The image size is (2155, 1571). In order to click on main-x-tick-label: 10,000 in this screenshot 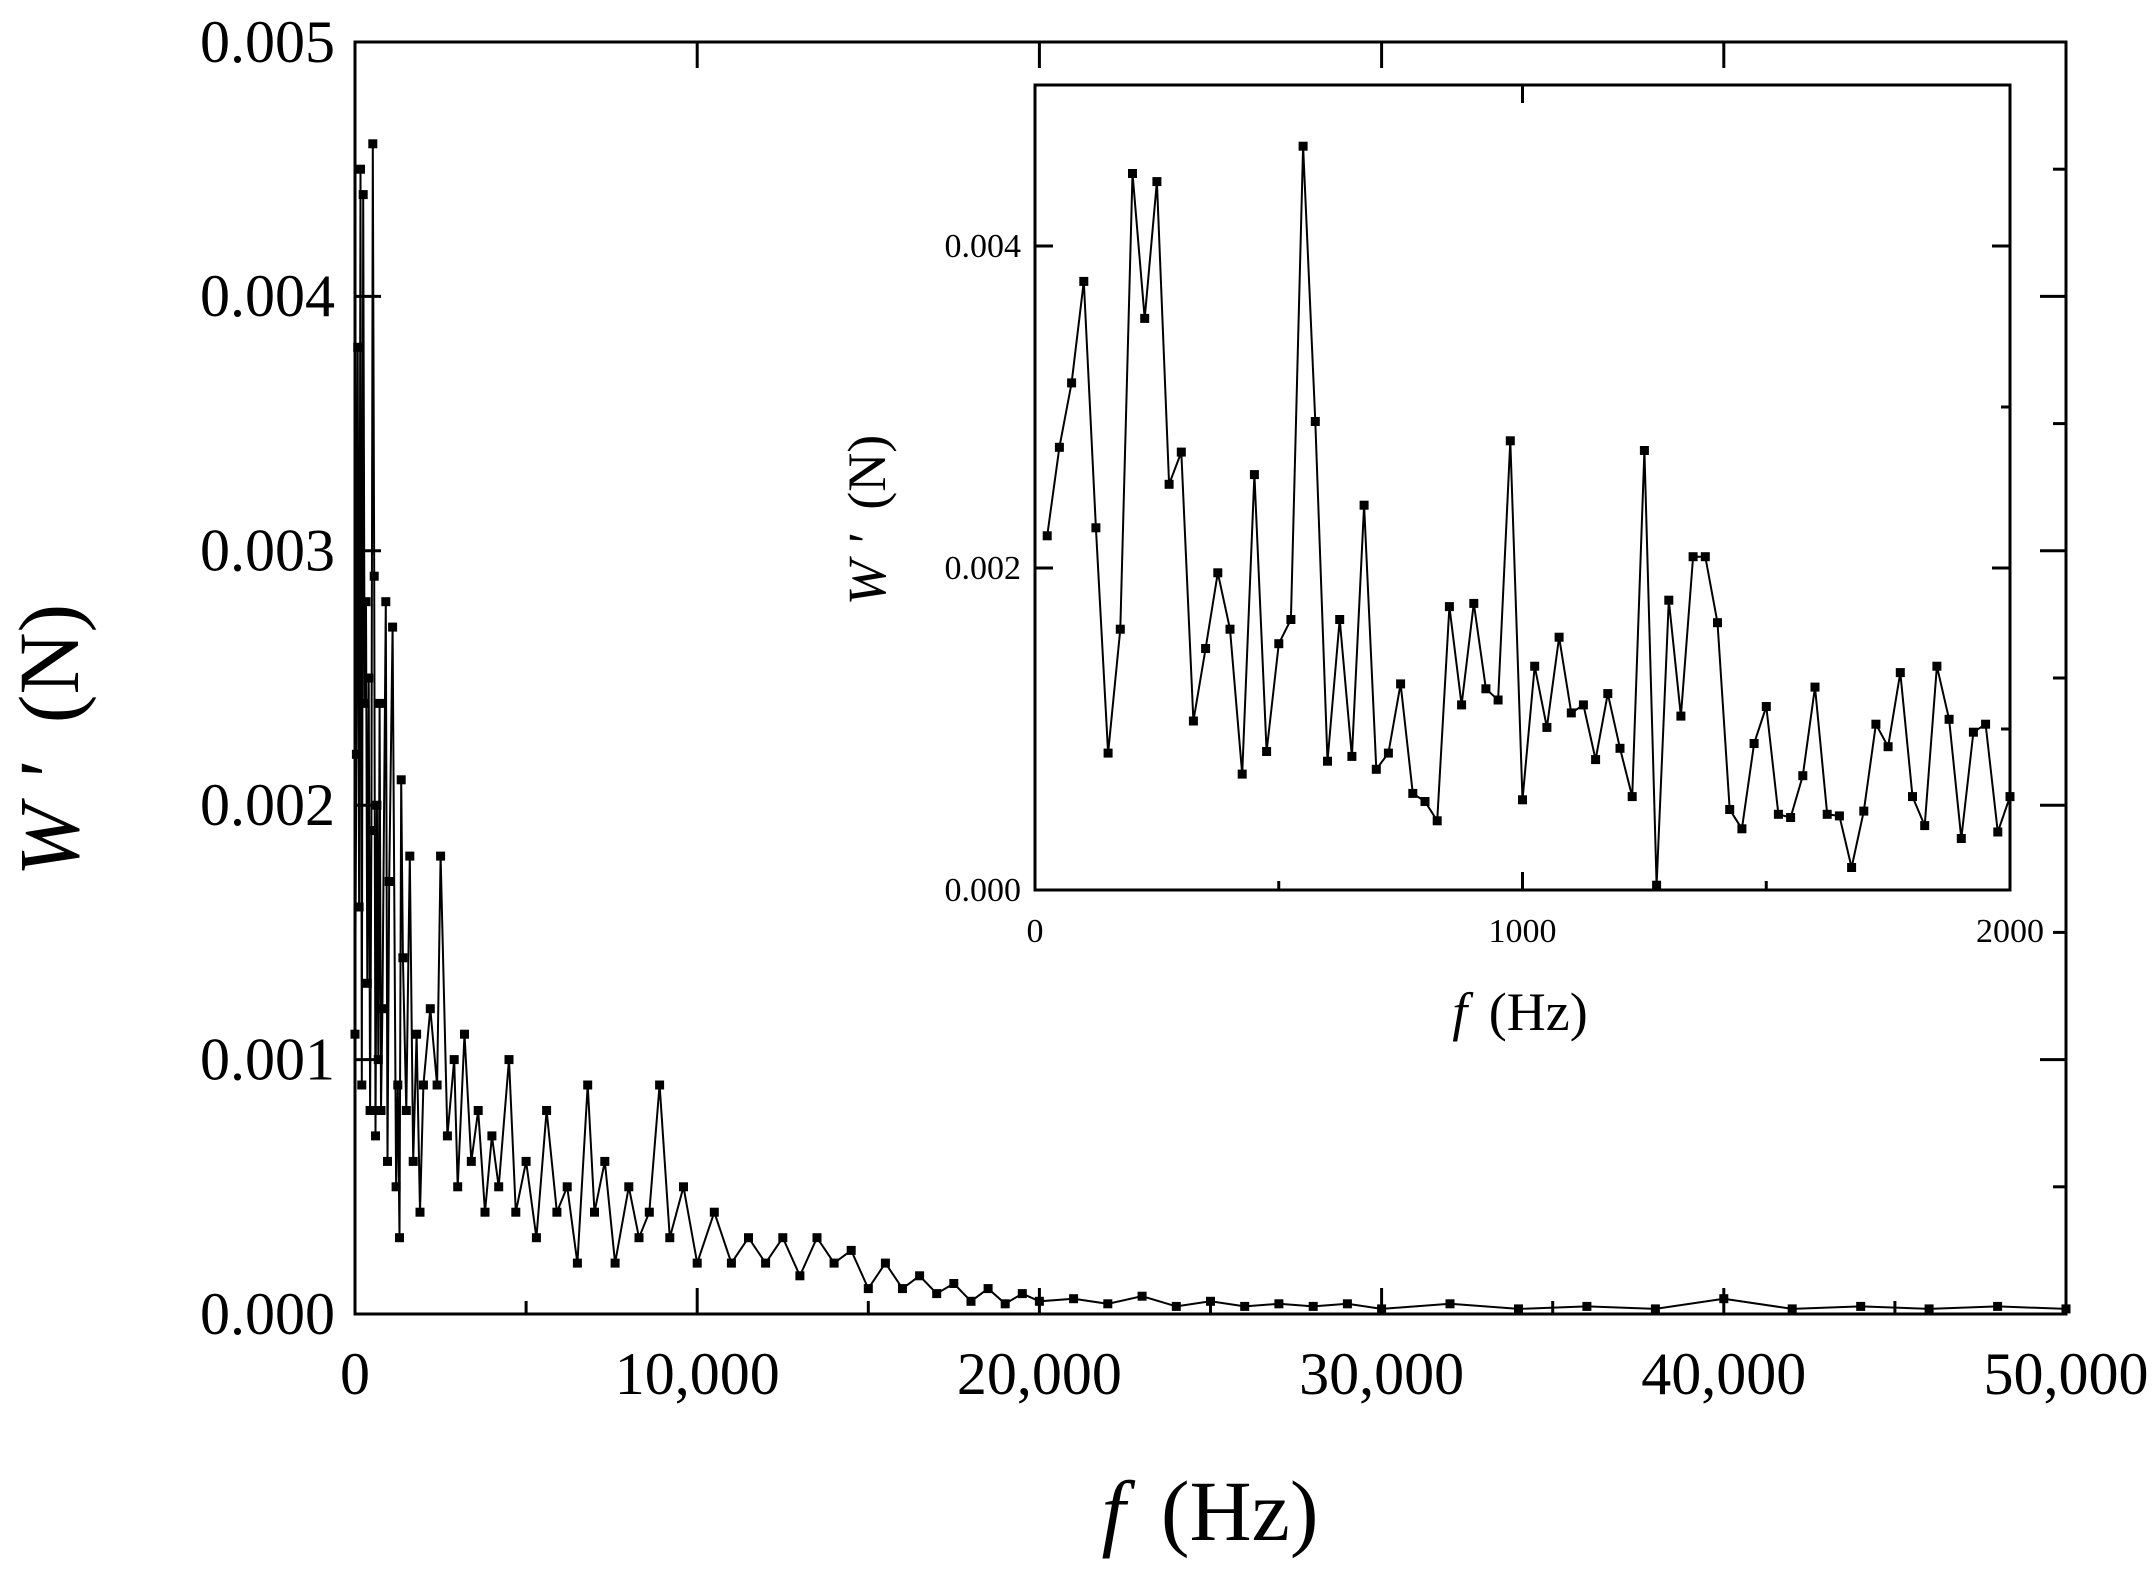, I will do `click(697, 1374)`.